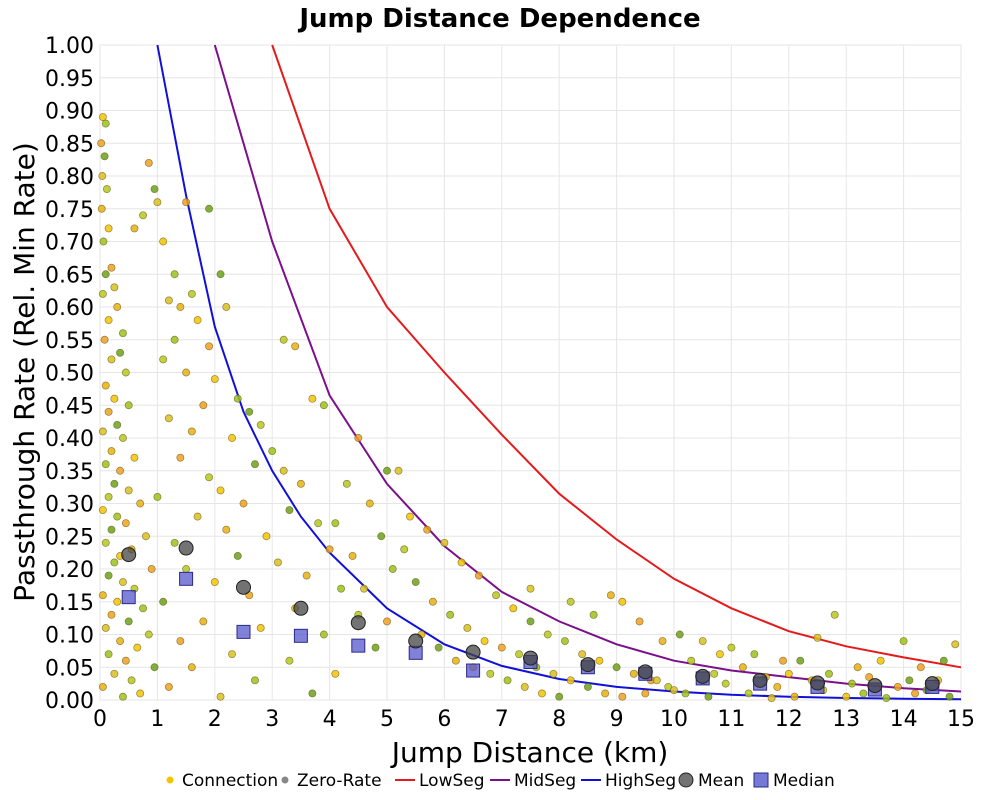 The height and width of the screenshot is (800, 1000). What do you see at coordinates (69, 144) in the screenshot?
I see `y-tick-label: 0.85` at bounding box center [69, 144].